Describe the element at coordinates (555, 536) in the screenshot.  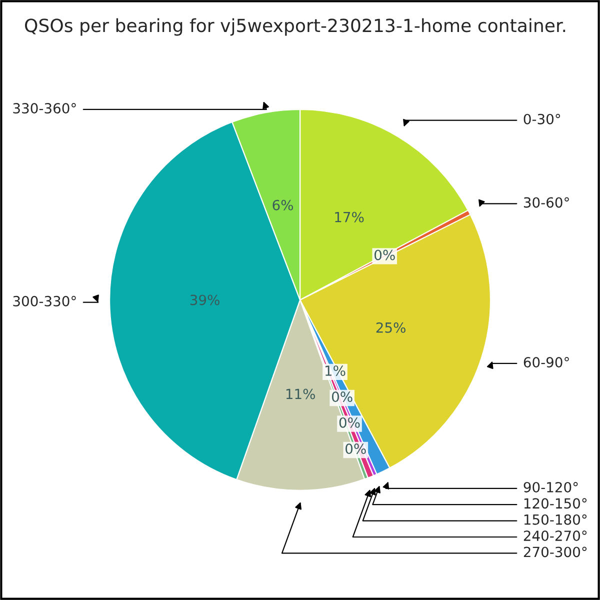
I see `slice-label: 240-270°` at that location.